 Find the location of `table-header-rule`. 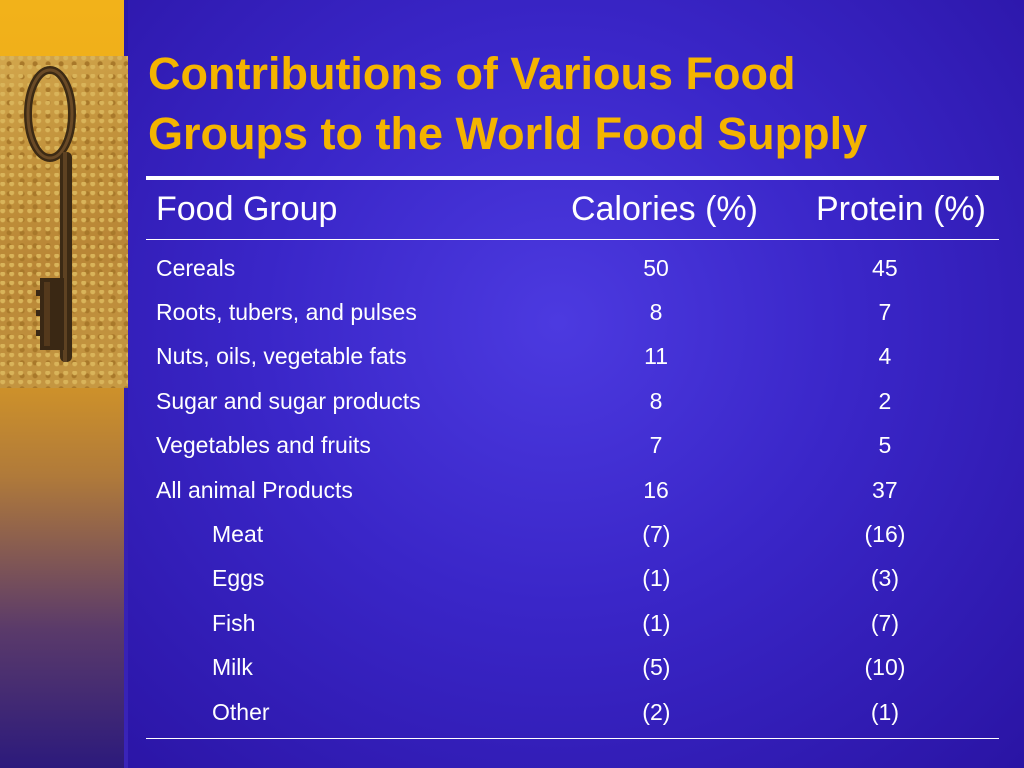

table-header-rule is located at coordinates (572, 239).